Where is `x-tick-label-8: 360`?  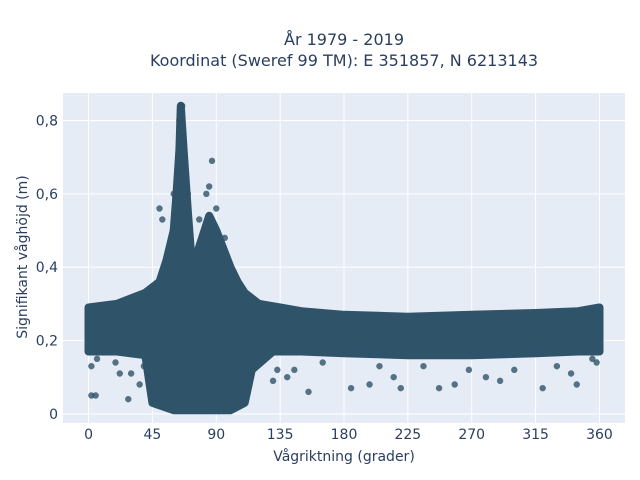
x-tick-label-8: 360 is located at coordinates (599, 435).